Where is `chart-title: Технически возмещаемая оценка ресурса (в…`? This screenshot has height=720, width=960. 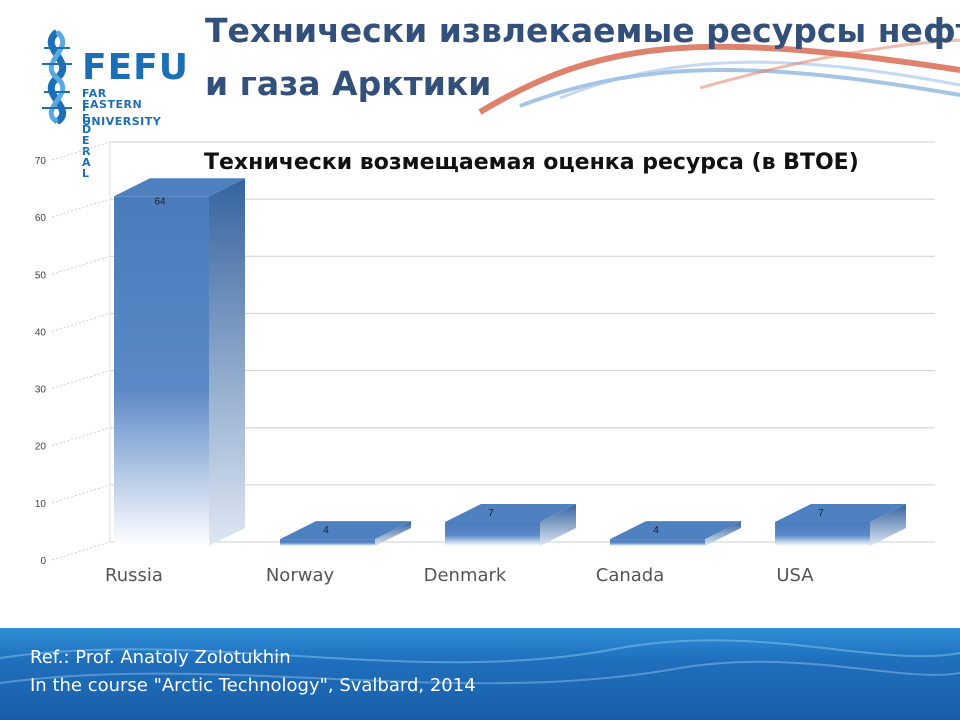 chart-title: Технически возмещаемая оценка ресурса (в… is located at coordinates (531, 162).